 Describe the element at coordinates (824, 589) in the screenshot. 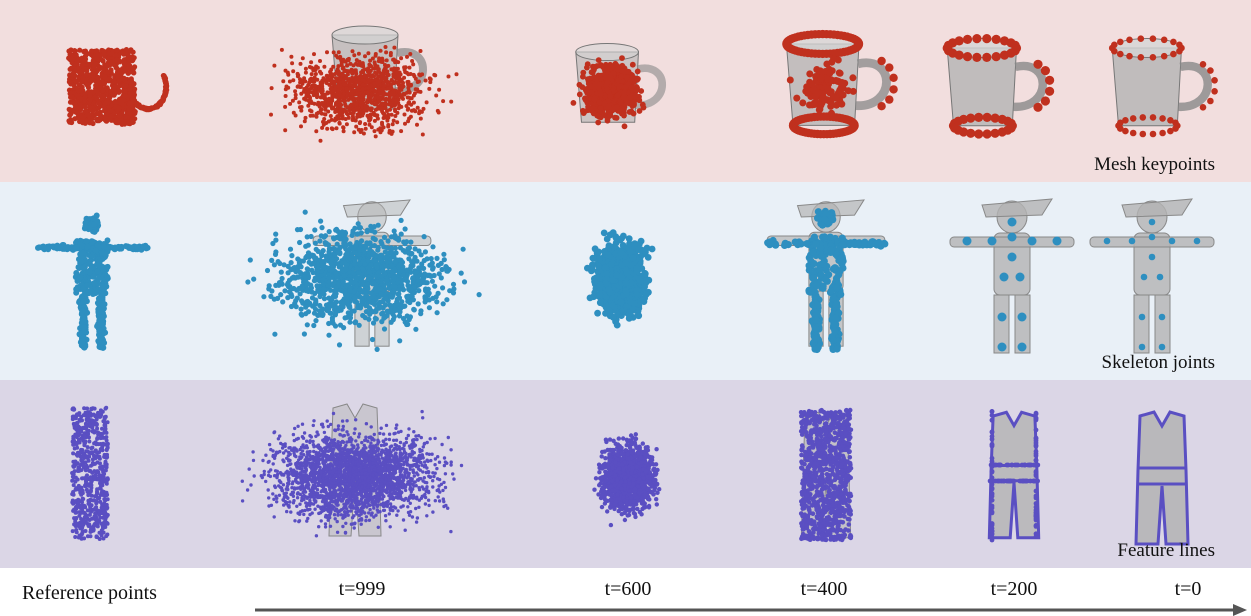

I see `timestep-label-400: t=400` at that location.